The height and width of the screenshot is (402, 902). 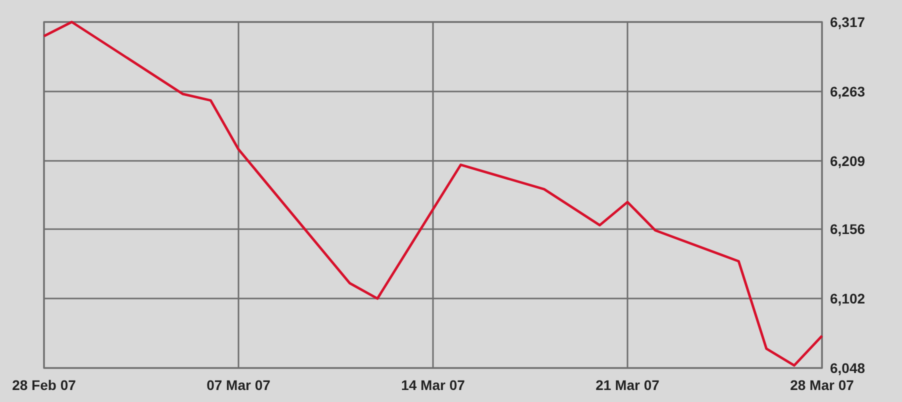 I want to click on x-tick-label: 28 Mar 07, so click(x=822, y=385).